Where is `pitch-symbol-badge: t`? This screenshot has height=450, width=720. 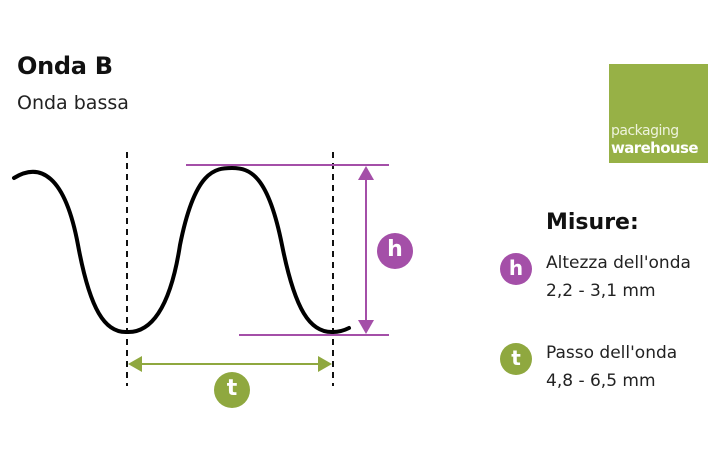 pitch-symbol-badge: t is located at coordinates (516, 359).